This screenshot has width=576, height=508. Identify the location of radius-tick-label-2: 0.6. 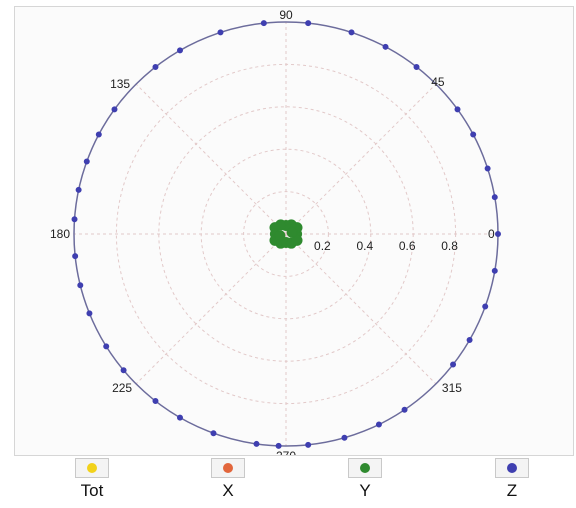
(407, 246).